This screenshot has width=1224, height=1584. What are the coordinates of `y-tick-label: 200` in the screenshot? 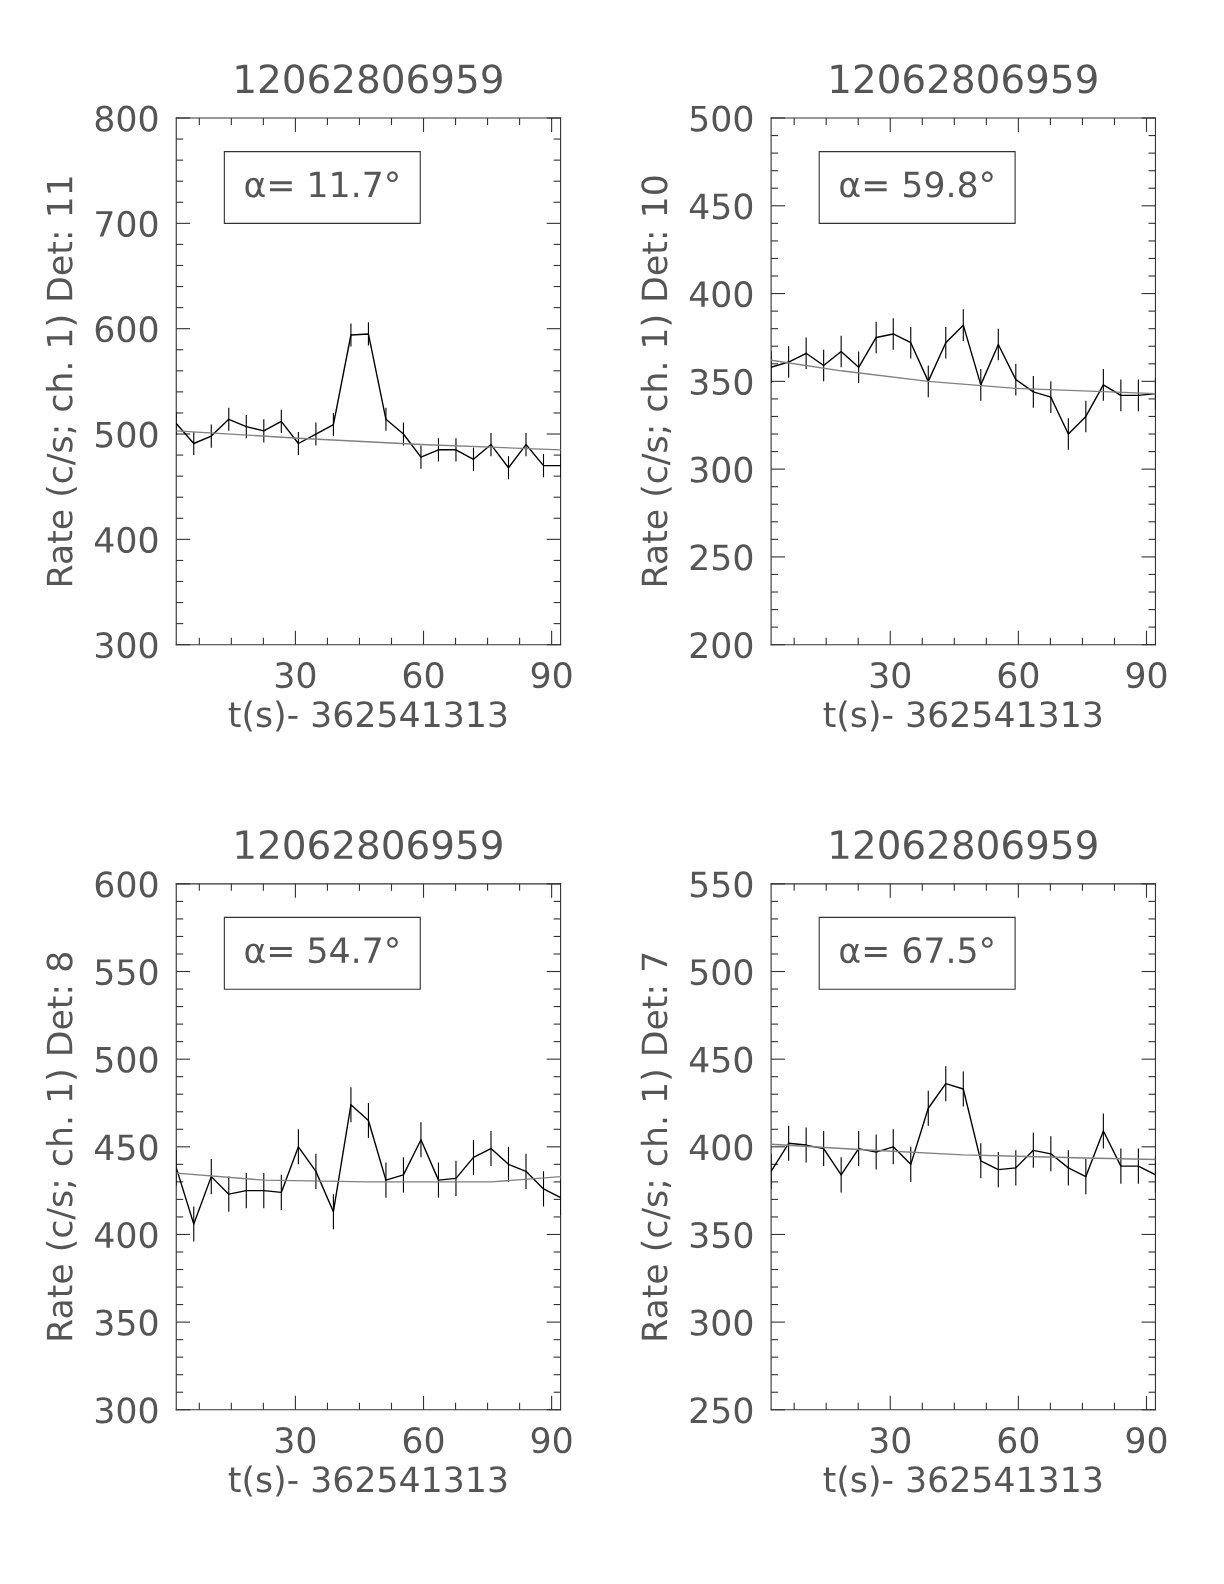 It's located at (721, 645).